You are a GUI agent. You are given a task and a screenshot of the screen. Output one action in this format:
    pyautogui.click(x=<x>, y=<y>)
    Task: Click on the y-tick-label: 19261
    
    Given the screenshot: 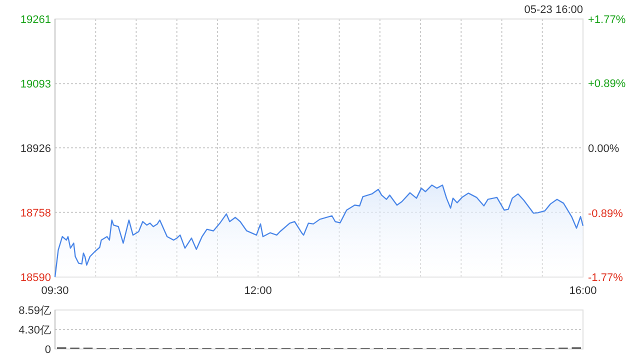 What is the action you would take?
    pyautogui.click(x=35, y=20)
    